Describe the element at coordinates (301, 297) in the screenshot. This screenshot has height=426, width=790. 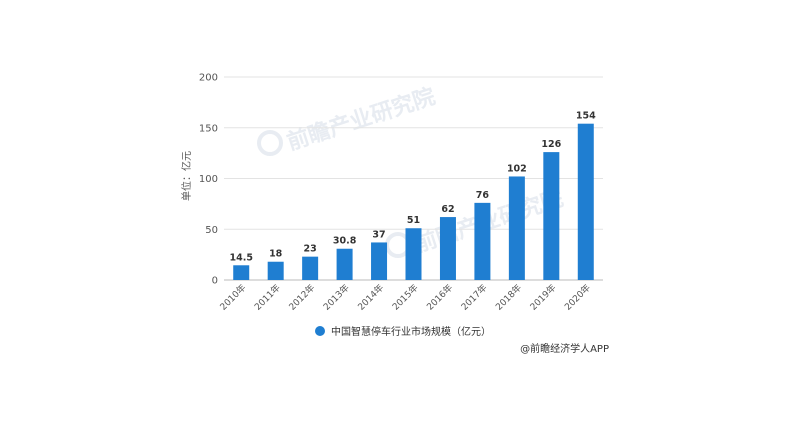
I see `x-tick-label: 2012年` at that location.